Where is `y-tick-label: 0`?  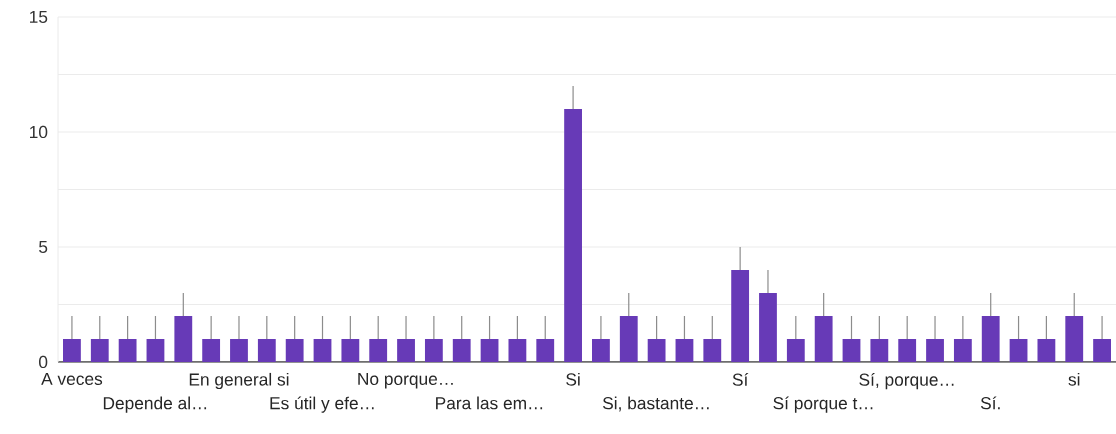
y-tick-label: 0 is located at coordinates (43, 362).